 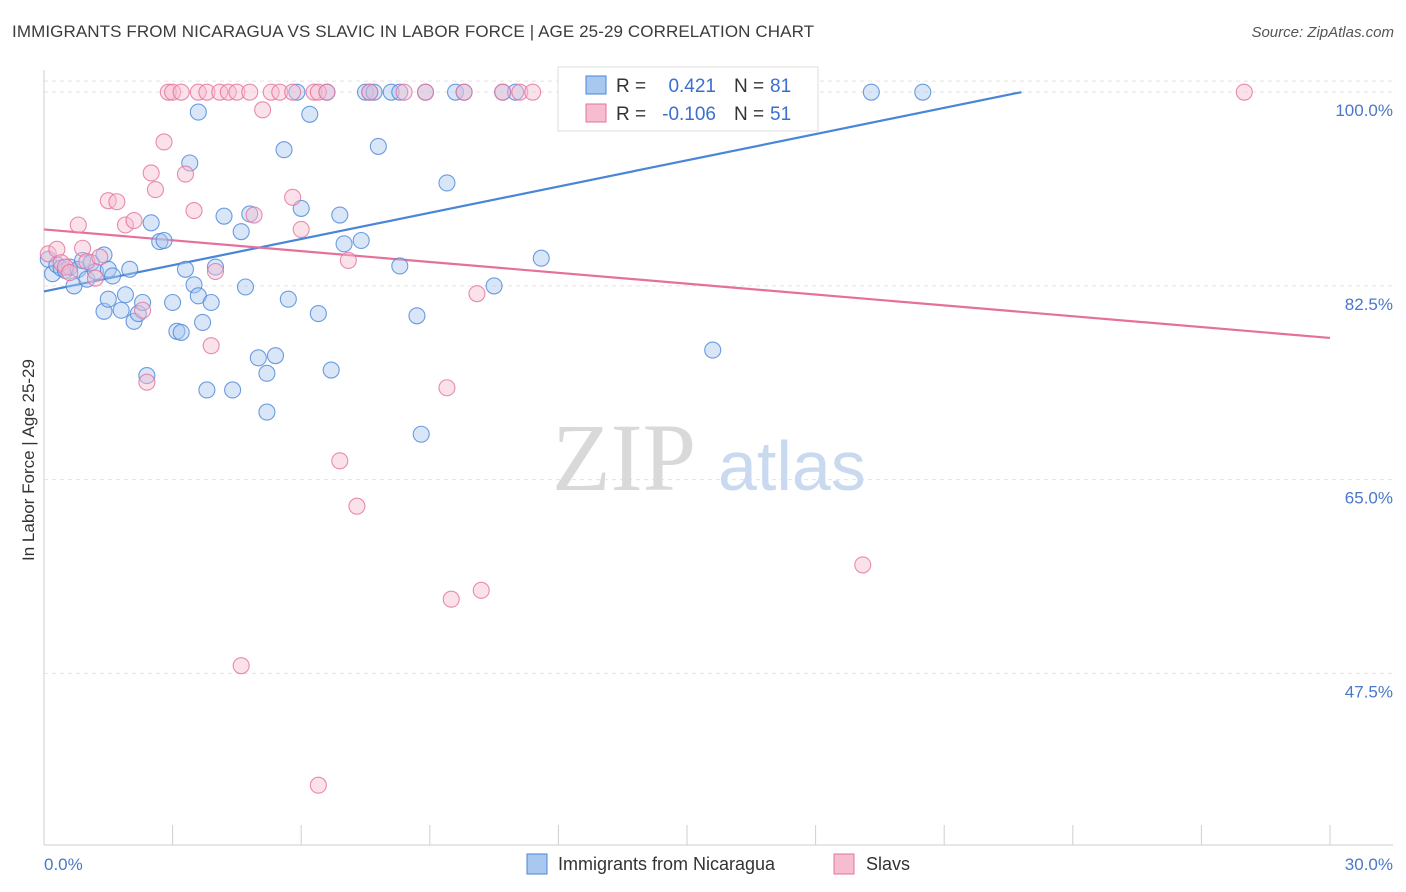 I want to click on watermark-zip: ZIP, so click(x=624, y=457).